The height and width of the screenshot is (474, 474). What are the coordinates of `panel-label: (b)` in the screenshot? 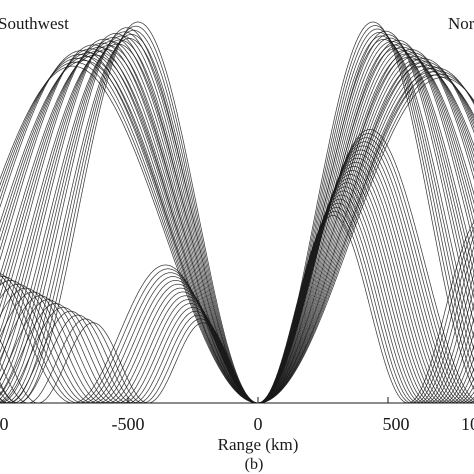 It's located at (254, 464).